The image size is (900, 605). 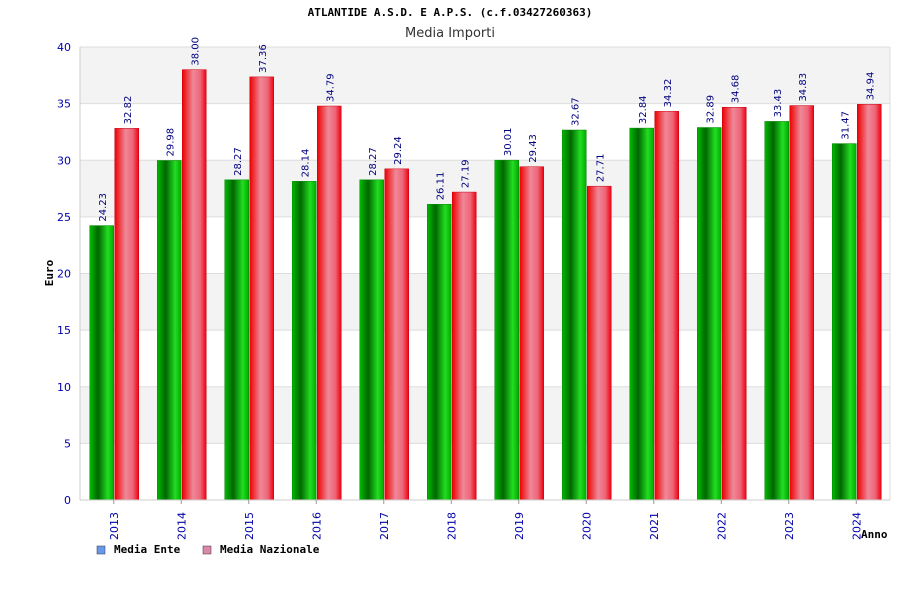 What do you see at coordinates (451, 526) in the screenshot?
I see `x-tick-label: 2018` at bounding box center [451, 526].